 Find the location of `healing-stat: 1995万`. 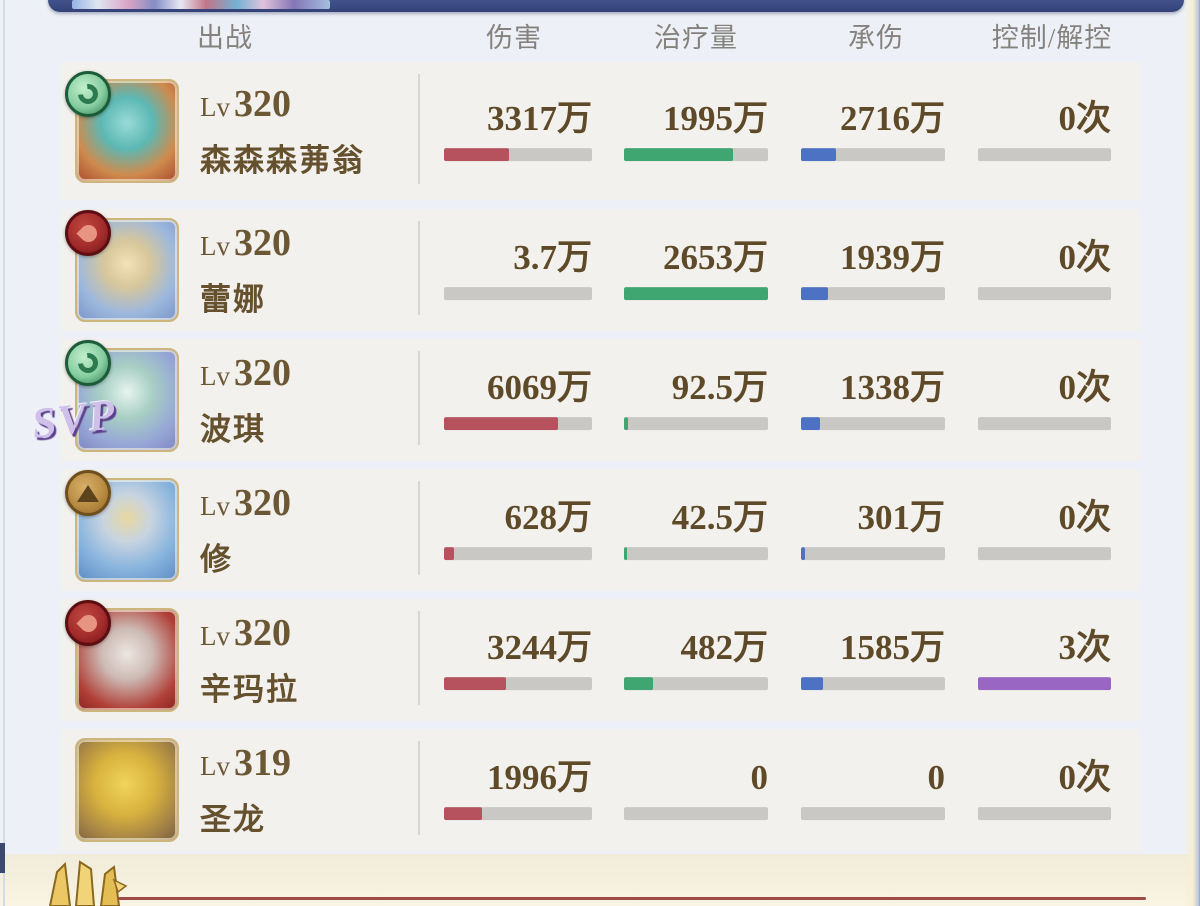

healing-stat: 1995万 is located at coordinates (696, 130).